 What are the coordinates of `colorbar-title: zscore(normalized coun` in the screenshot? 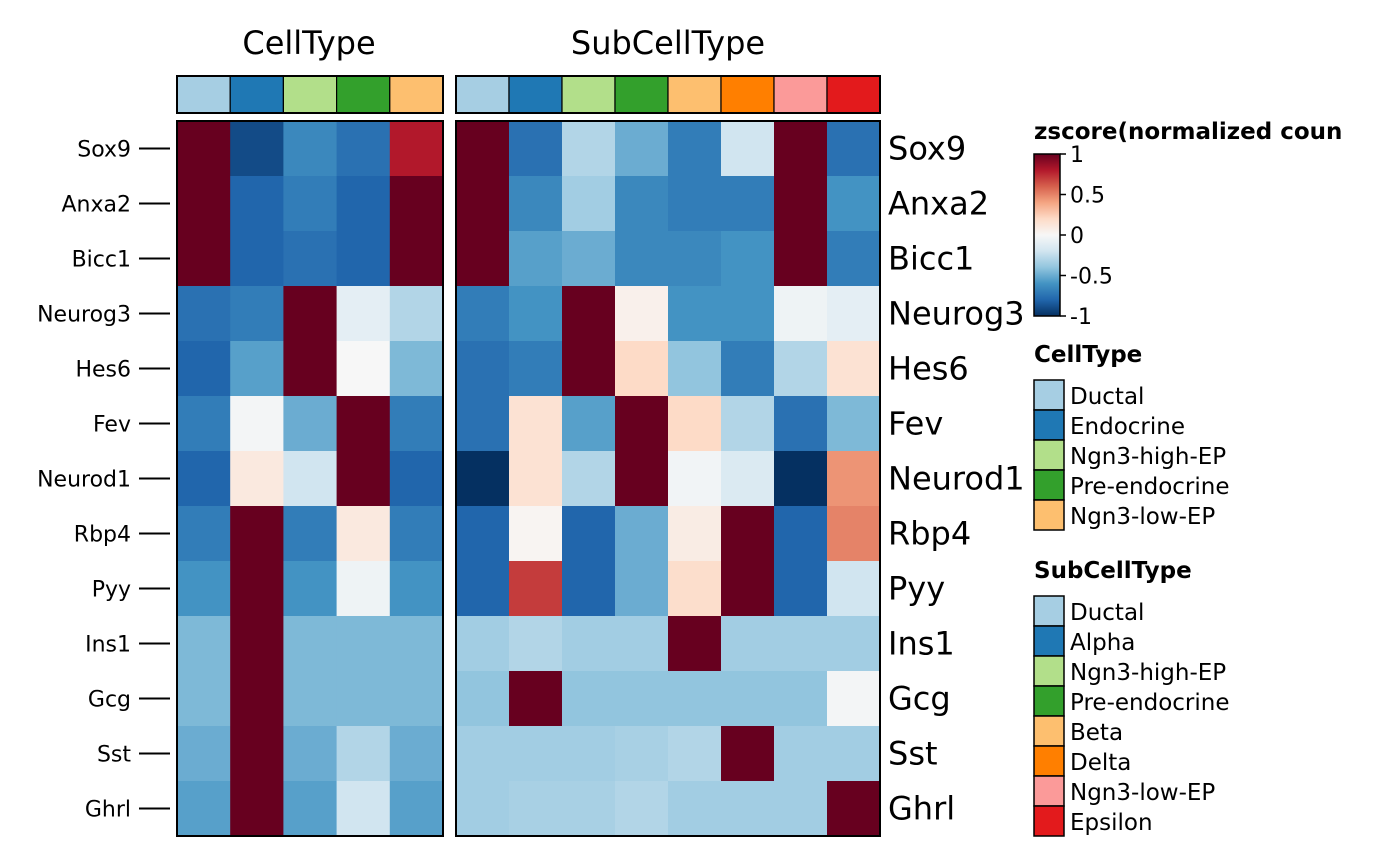 It's located at (1188, 132).